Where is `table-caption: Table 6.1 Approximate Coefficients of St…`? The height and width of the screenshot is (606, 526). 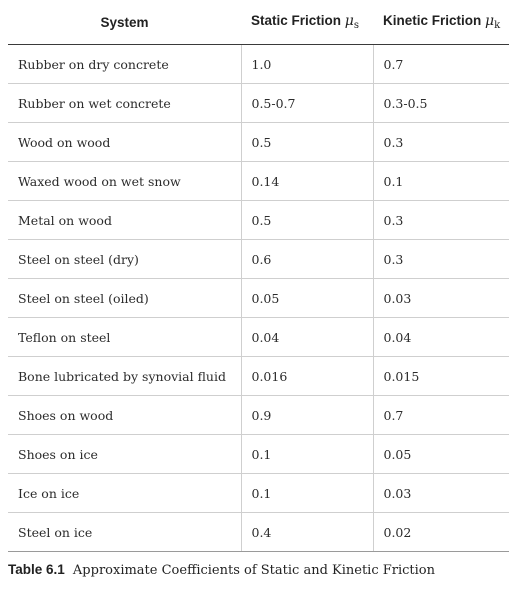 table-caption: Table 6.1 Approximate Coefficients of St… is located at coordinates (221, 570).